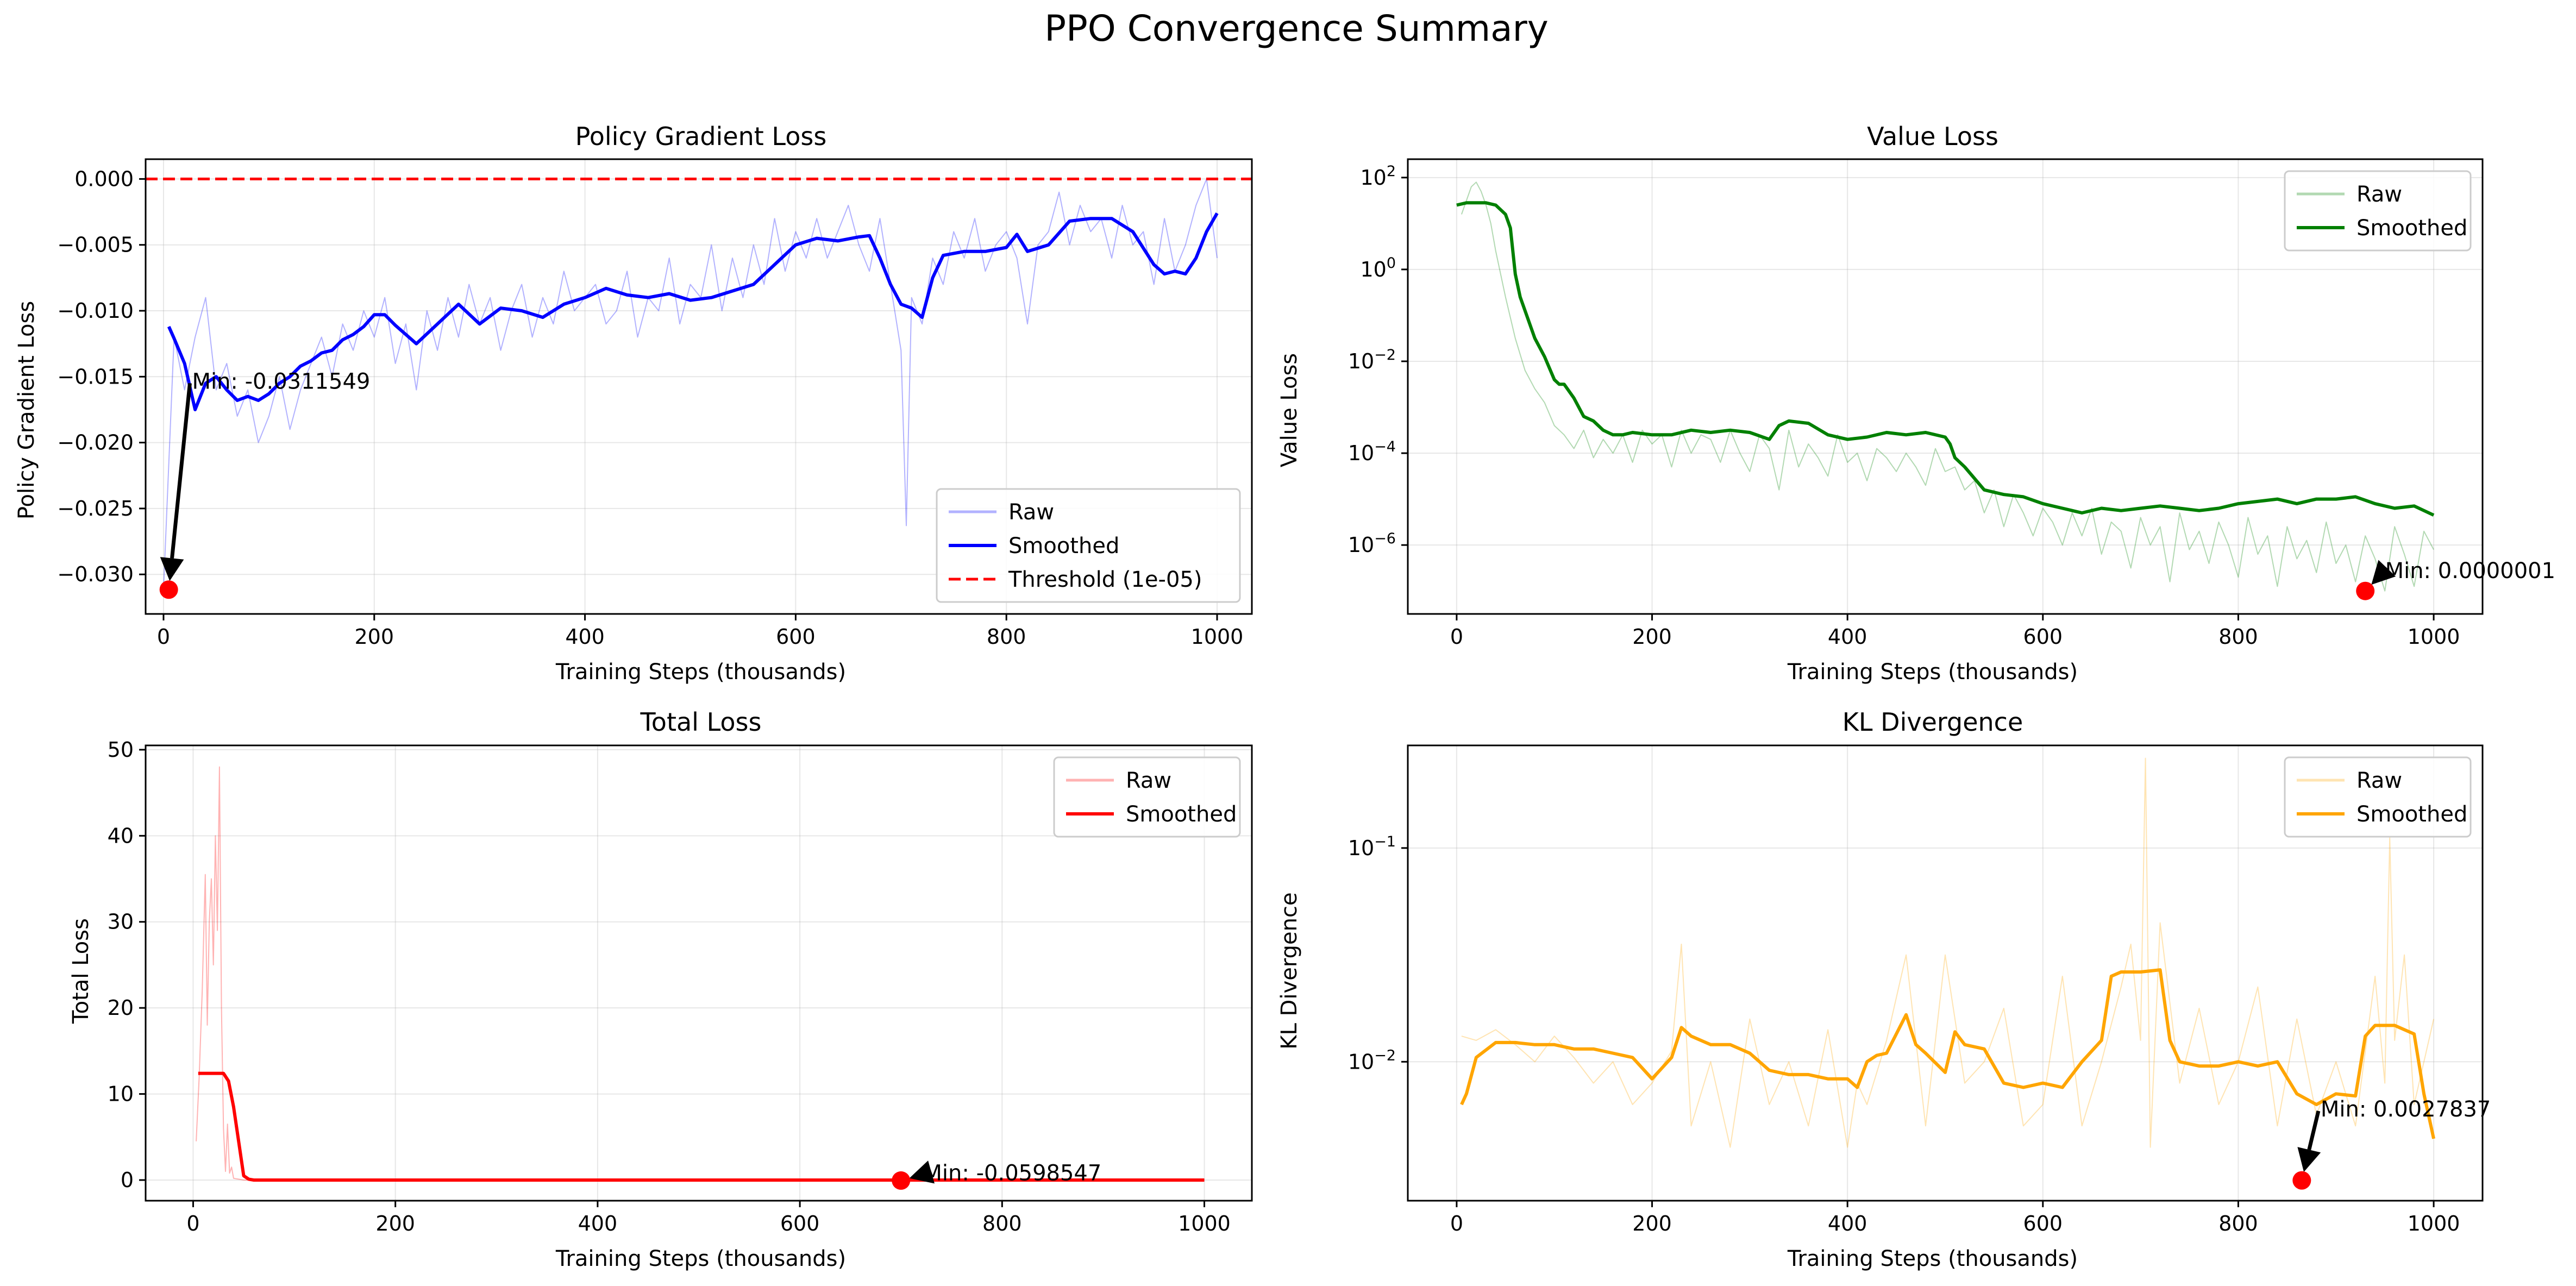 The width and height of the screenshot is (2576, 1286). What do you see at coordinates (1932, 722) in the screenshot?
I see `panel-title: KL Divergence` at bounding box center [1932, 722].